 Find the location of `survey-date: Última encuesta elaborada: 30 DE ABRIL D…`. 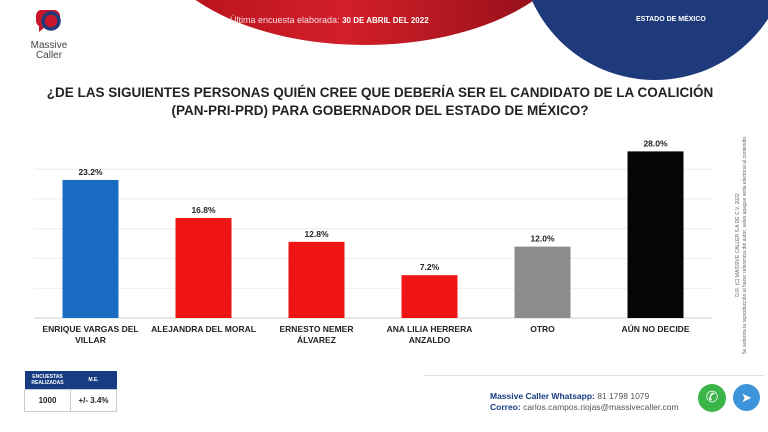

survey-date: Última encuesta elaborada: 30 DE ABRIL D… is located at coordinates (329, 20).